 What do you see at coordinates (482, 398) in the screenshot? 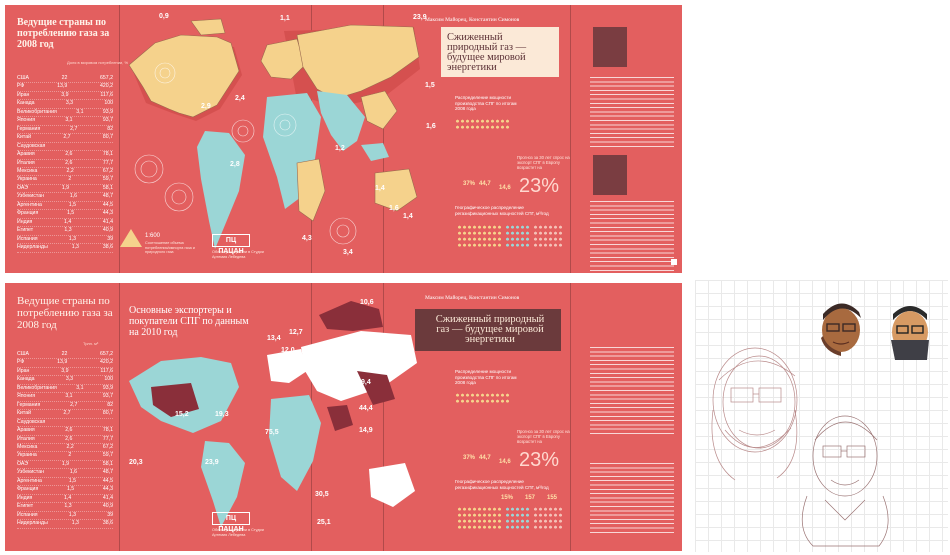
I see `capacity-icons` at bounding box center [482, 398].